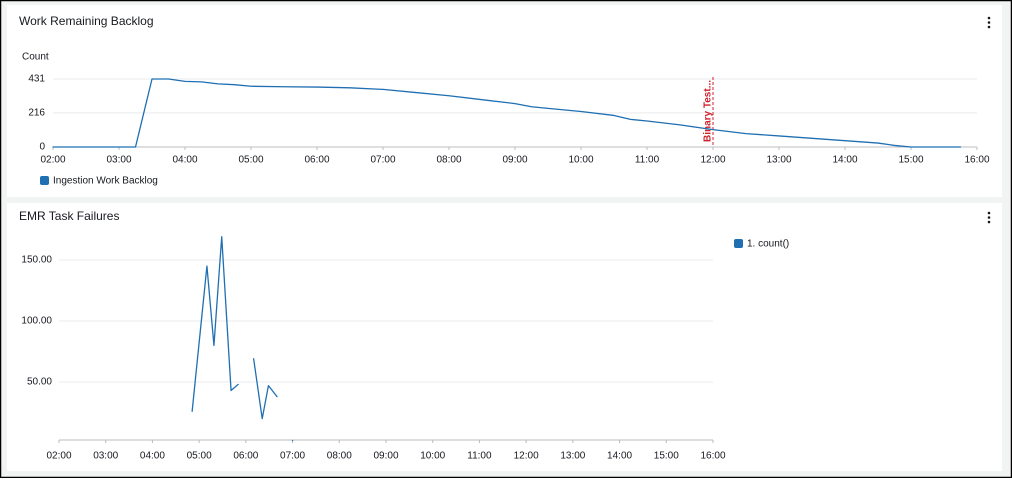 The height and width of the screenshot is (483, 1012). What do you see at coordinates (36, 113) in the screenshot?
I see `y-tick-label: 216` at bounding box center [36, 113].